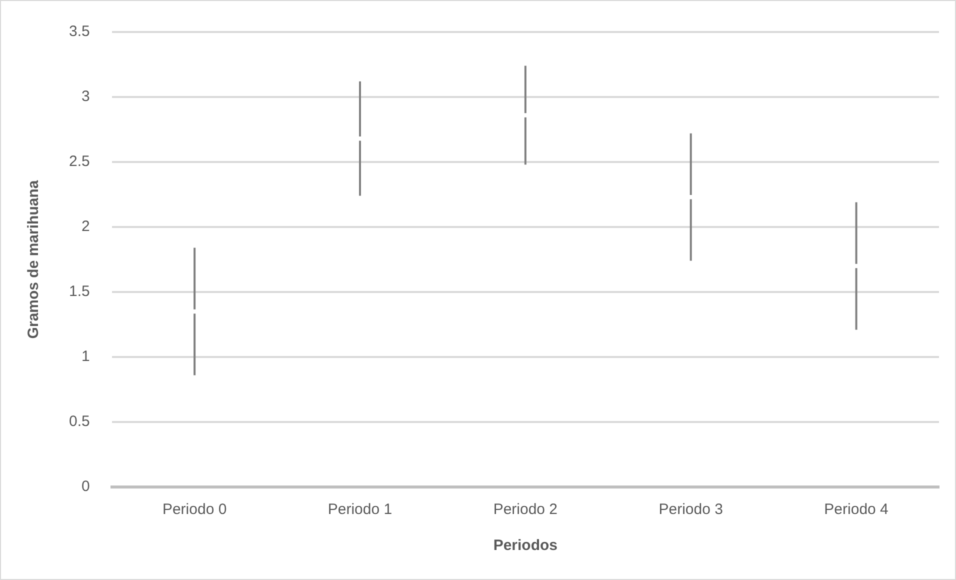 The height and width of the screenshot is (580, 956). I want to click on y-tick-label: 2, so click(86, 227).